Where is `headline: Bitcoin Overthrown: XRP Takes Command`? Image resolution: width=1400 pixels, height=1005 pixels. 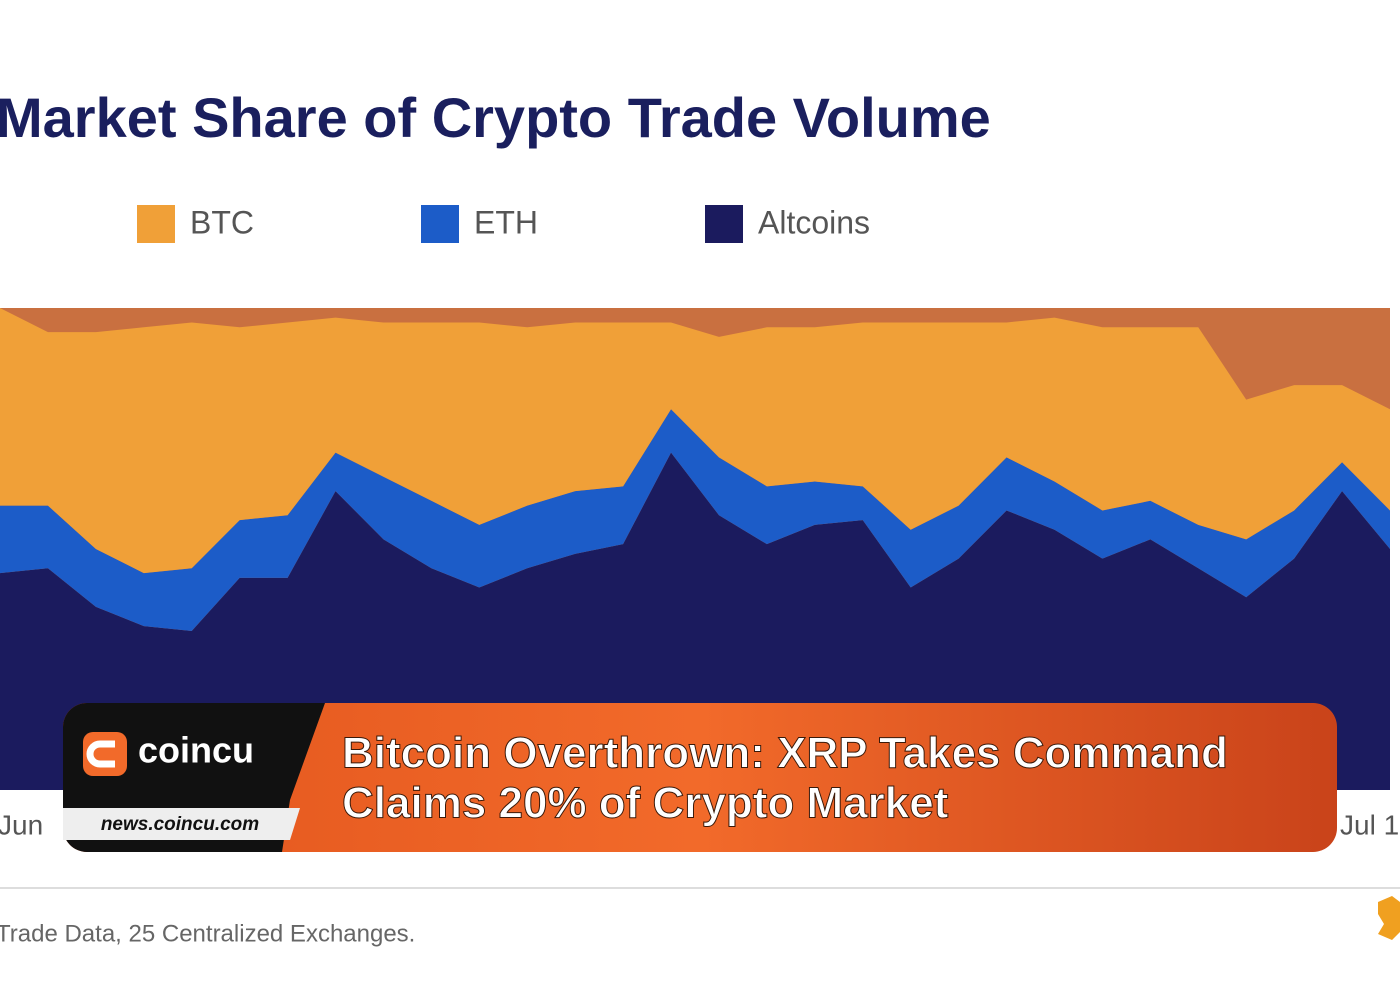 headline: Bitcoin Overthrown: XRP Takes Command is located at coordinates (785, 753).